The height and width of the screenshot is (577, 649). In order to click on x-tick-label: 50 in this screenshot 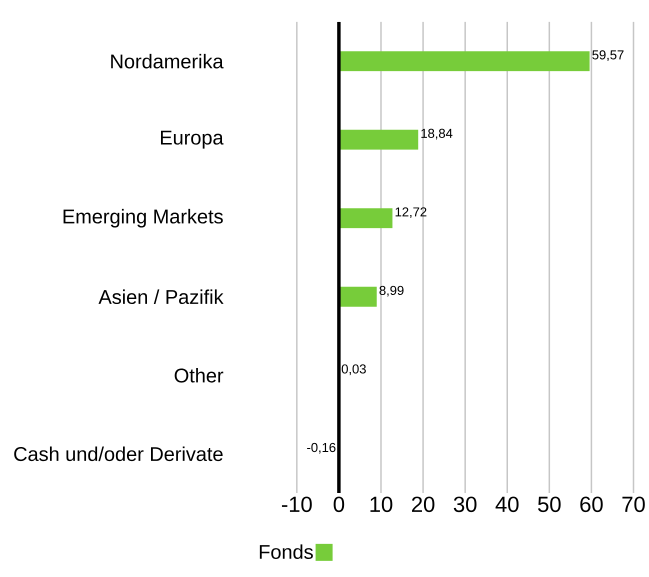, I will do `click(549, 504)`.